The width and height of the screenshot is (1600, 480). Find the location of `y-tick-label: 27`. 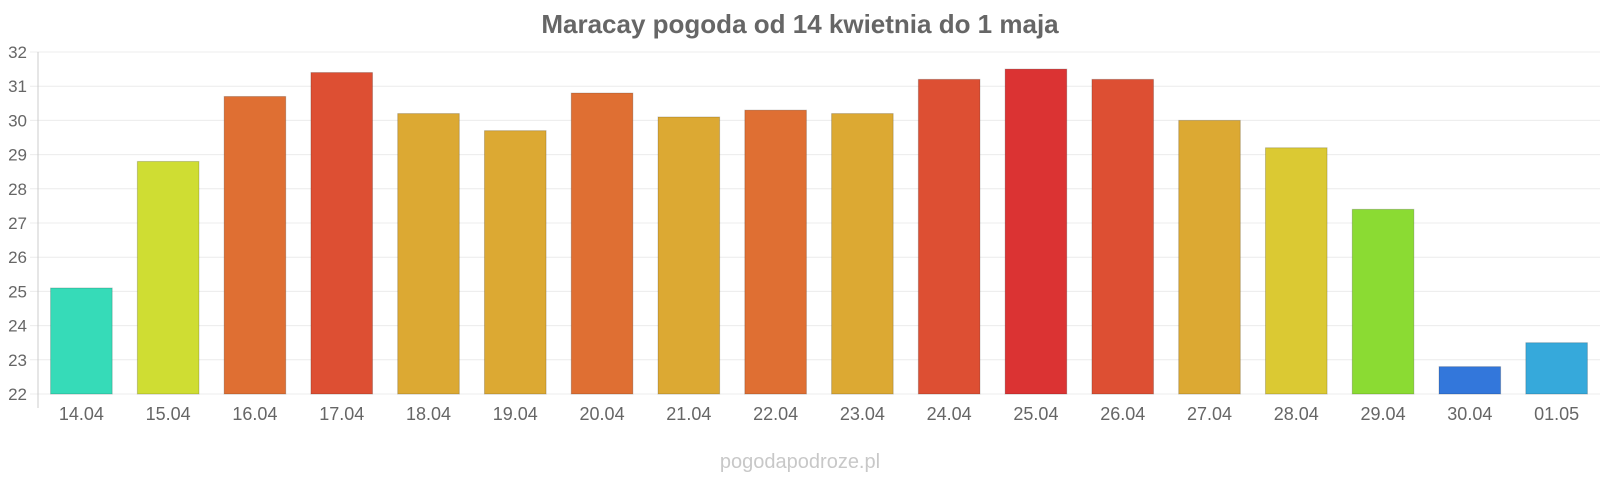

y-tick-label: 27 is located at coordinates (17, 223).